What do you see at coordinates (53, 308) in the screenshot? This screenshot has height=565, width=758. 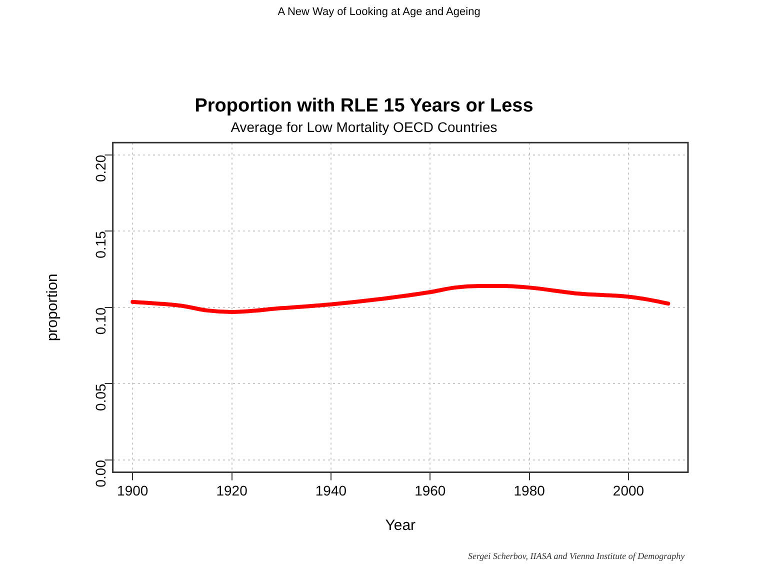 I see `y-axis-title: proportion` at bounding box center [53, 308].